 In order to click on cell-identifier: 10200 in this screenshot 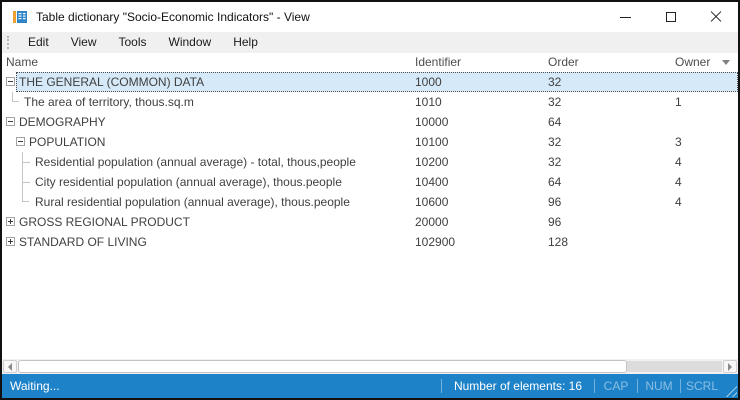, I will do `click(432, 162)`.